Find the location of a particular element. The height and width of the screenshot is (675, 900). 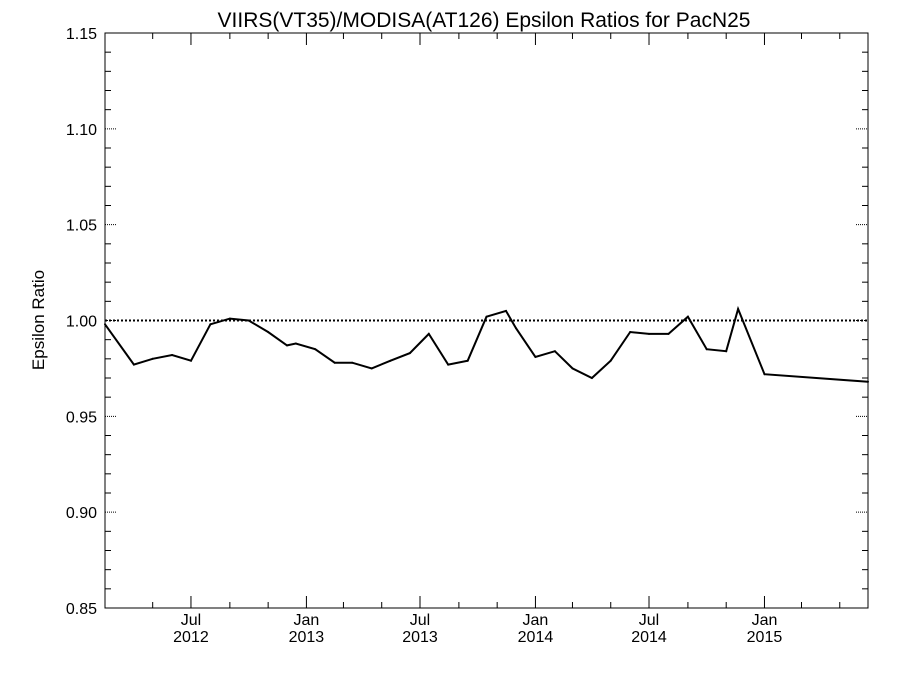

y-tick-label: 1.10 is located at coordinates (81, 130).